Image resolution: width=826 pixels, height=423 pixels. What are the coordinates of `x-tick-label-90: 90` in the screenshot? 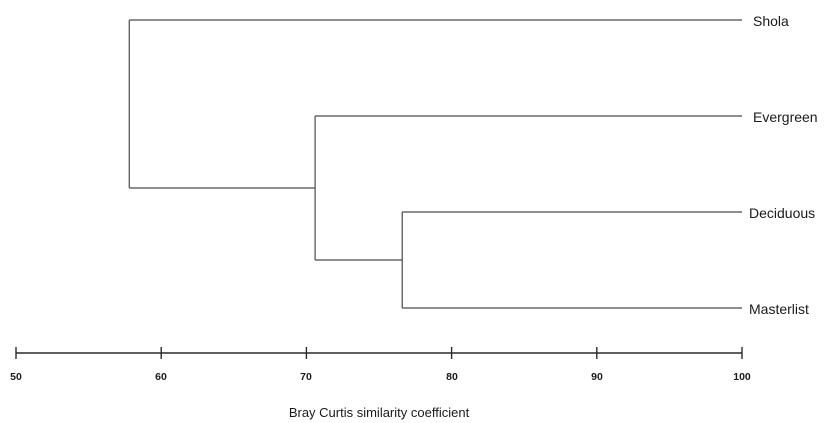 It's located at (597, 377).